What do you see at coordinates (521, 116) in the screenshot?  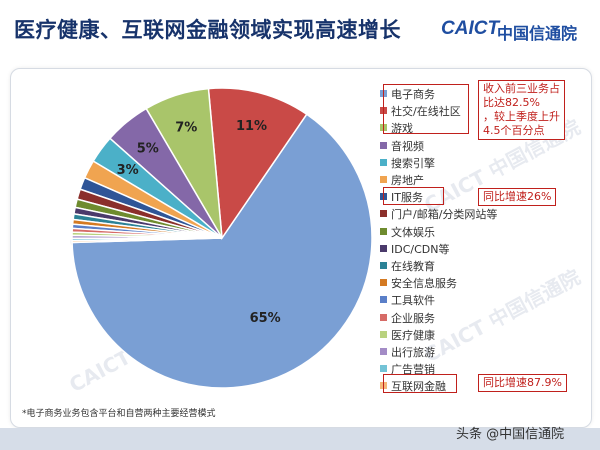 I see `top3-annotation-line: ，较上季度上升` at bounding box center [521, 116].